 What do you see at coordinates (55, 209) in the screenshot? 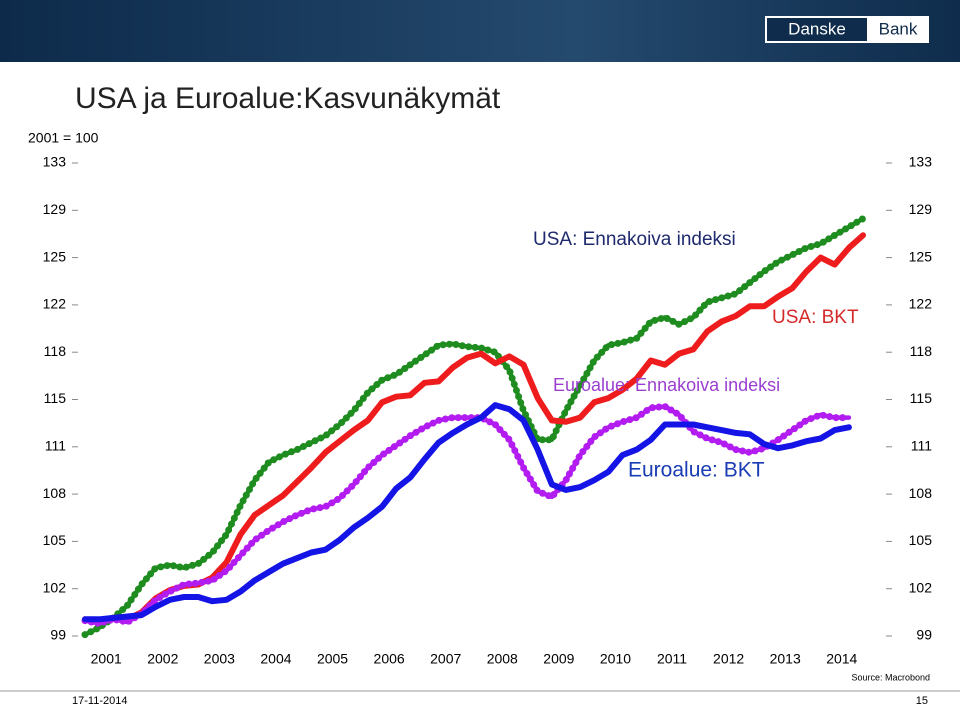
I see `y-tick-label: 129` at bounding box center [55, 209].